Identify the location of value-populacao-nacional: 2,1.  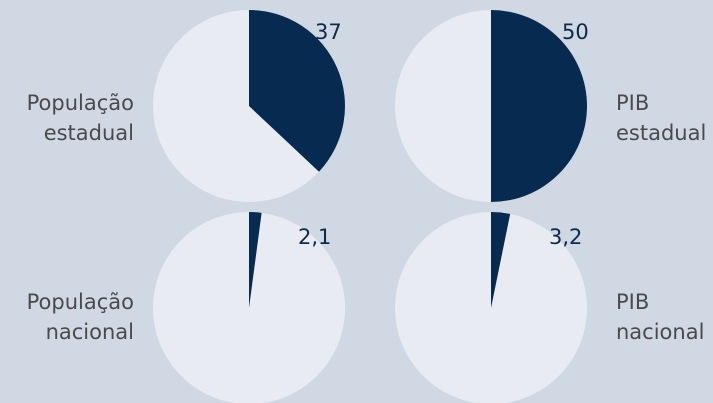
(315, 237).